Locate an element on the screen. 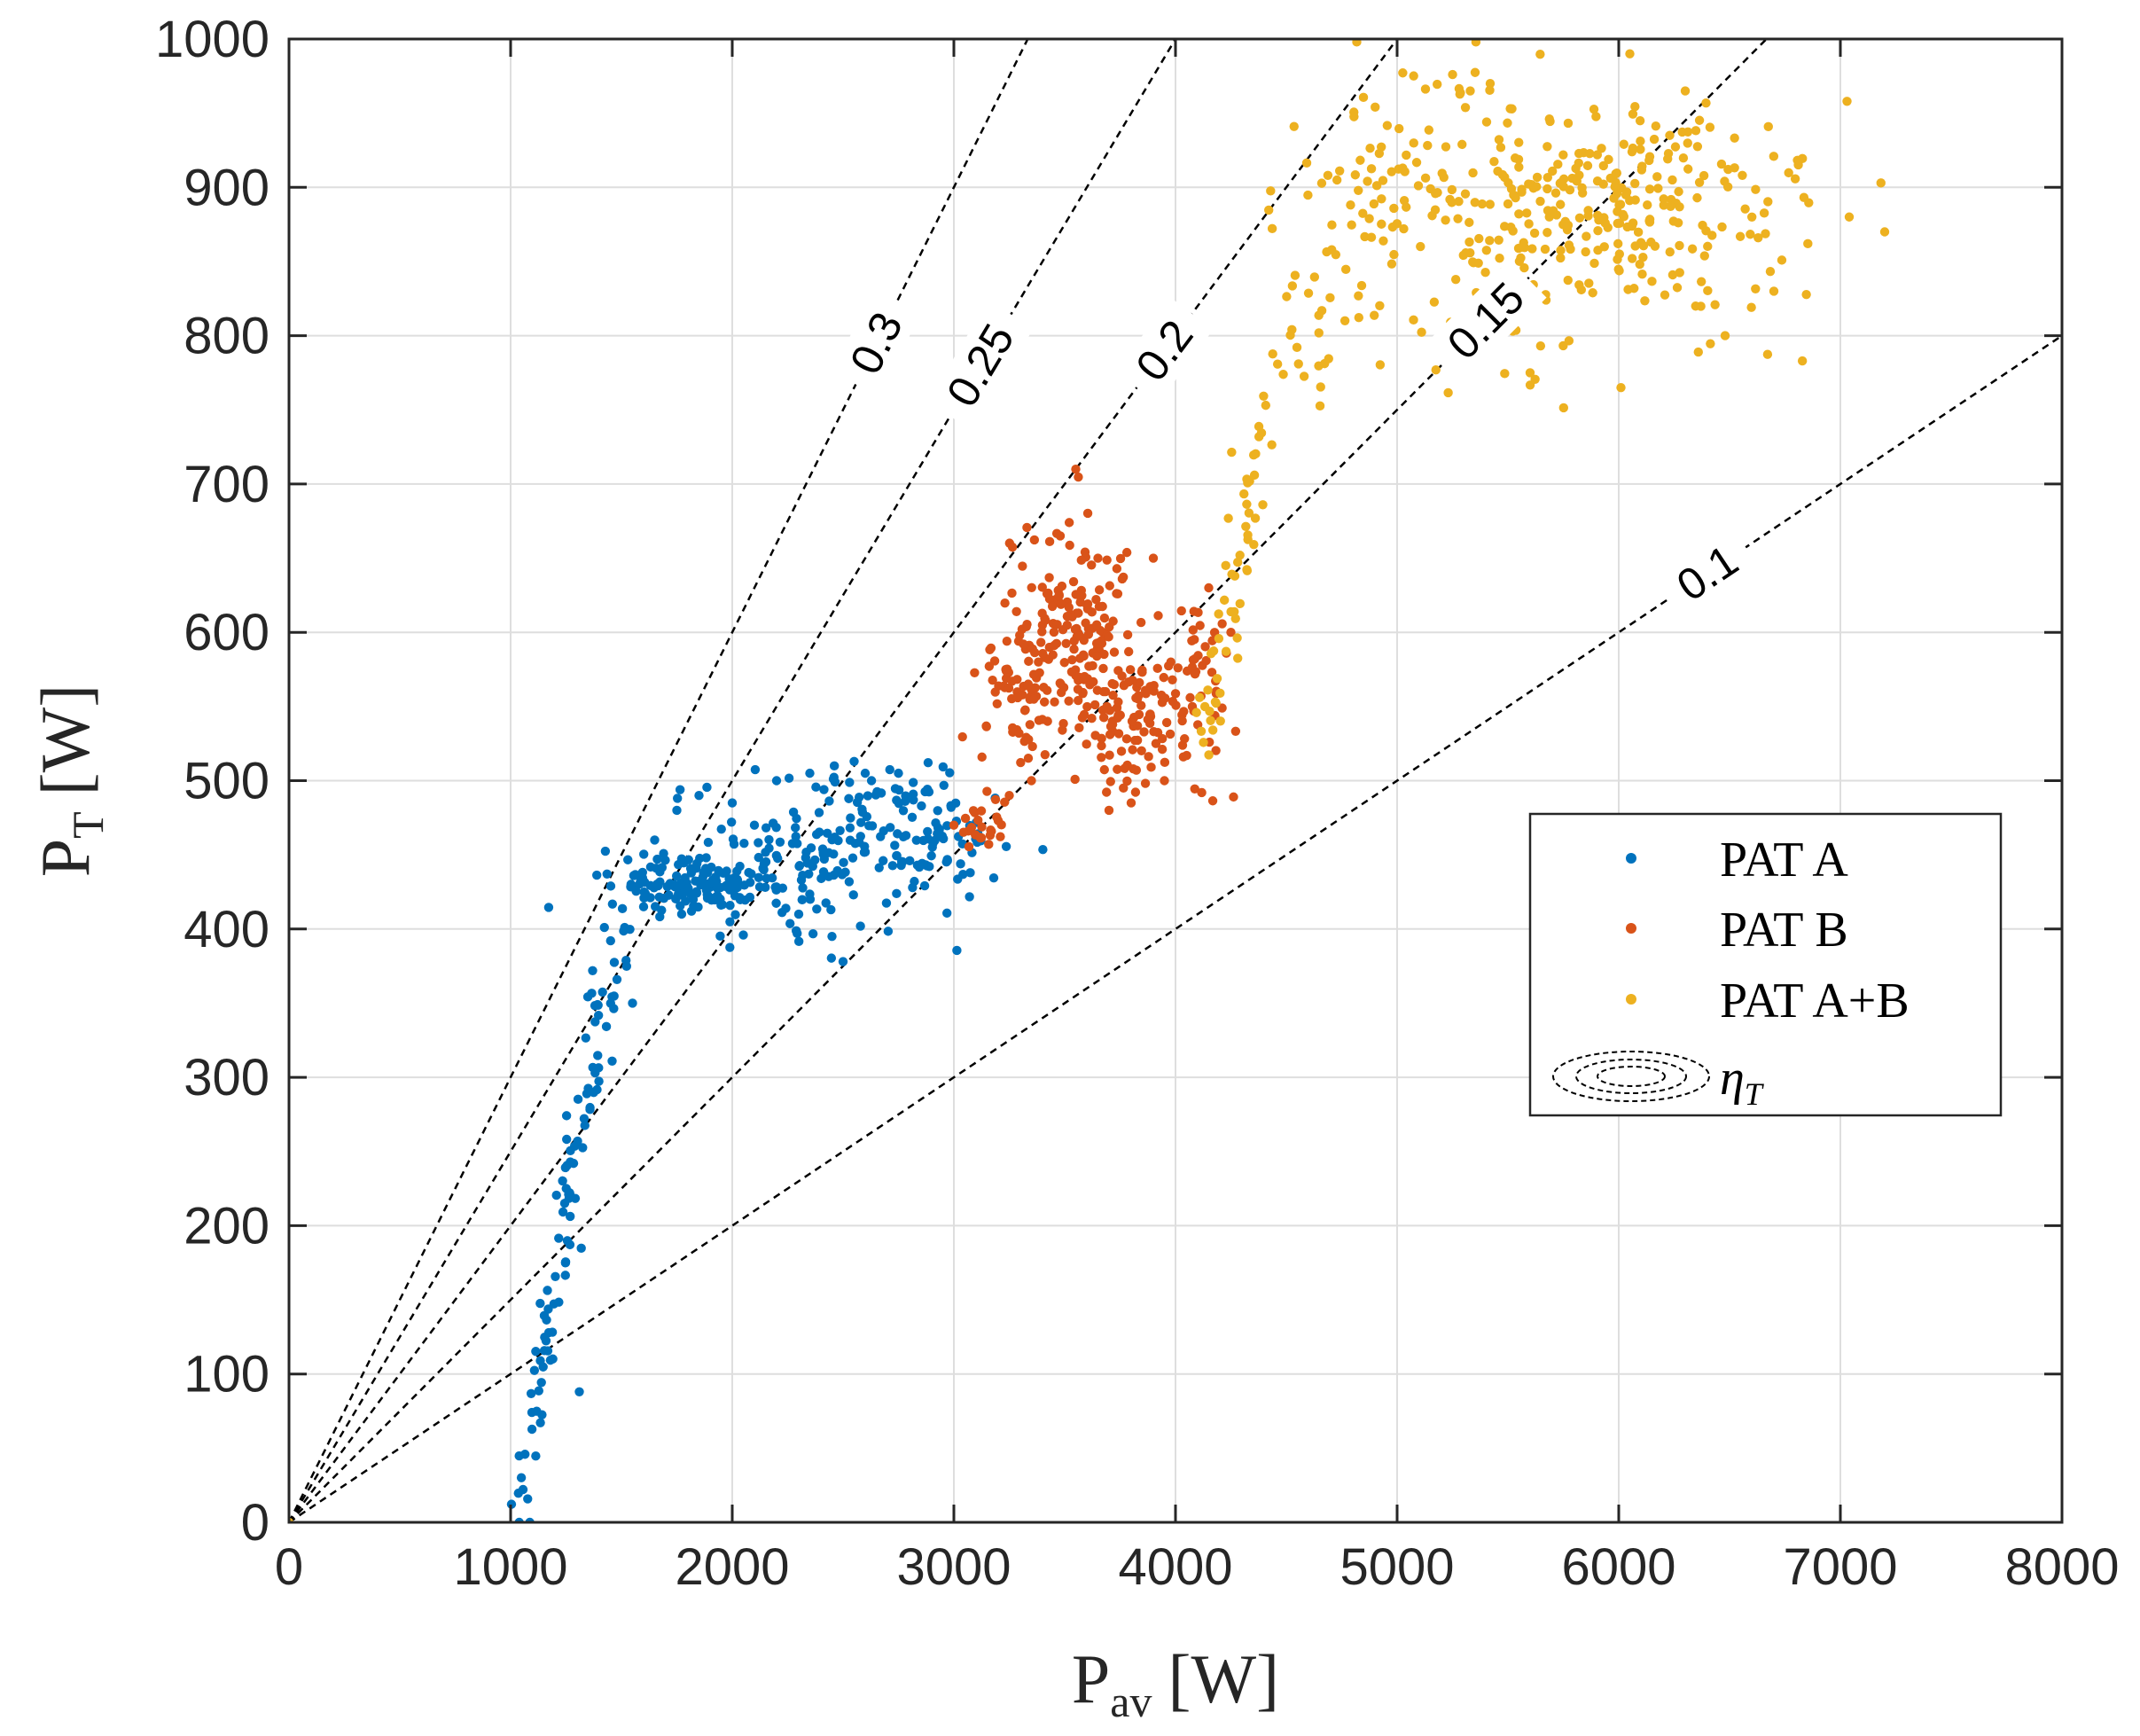 The width and height of the screenshot is (2140, 1736). y-axis-label: PT[W] is located at coordinates (70, 781).